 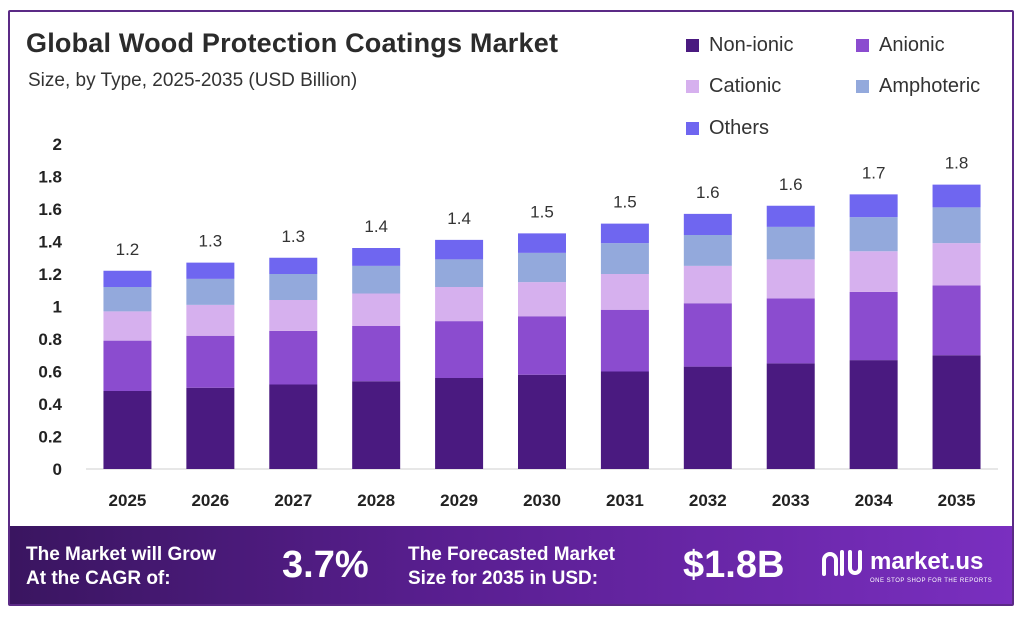 What do you see at coordinates (873, 234) in the screenshot?
I see `bar-segment-amphoteric-2034` at bounding box center [873, 234].